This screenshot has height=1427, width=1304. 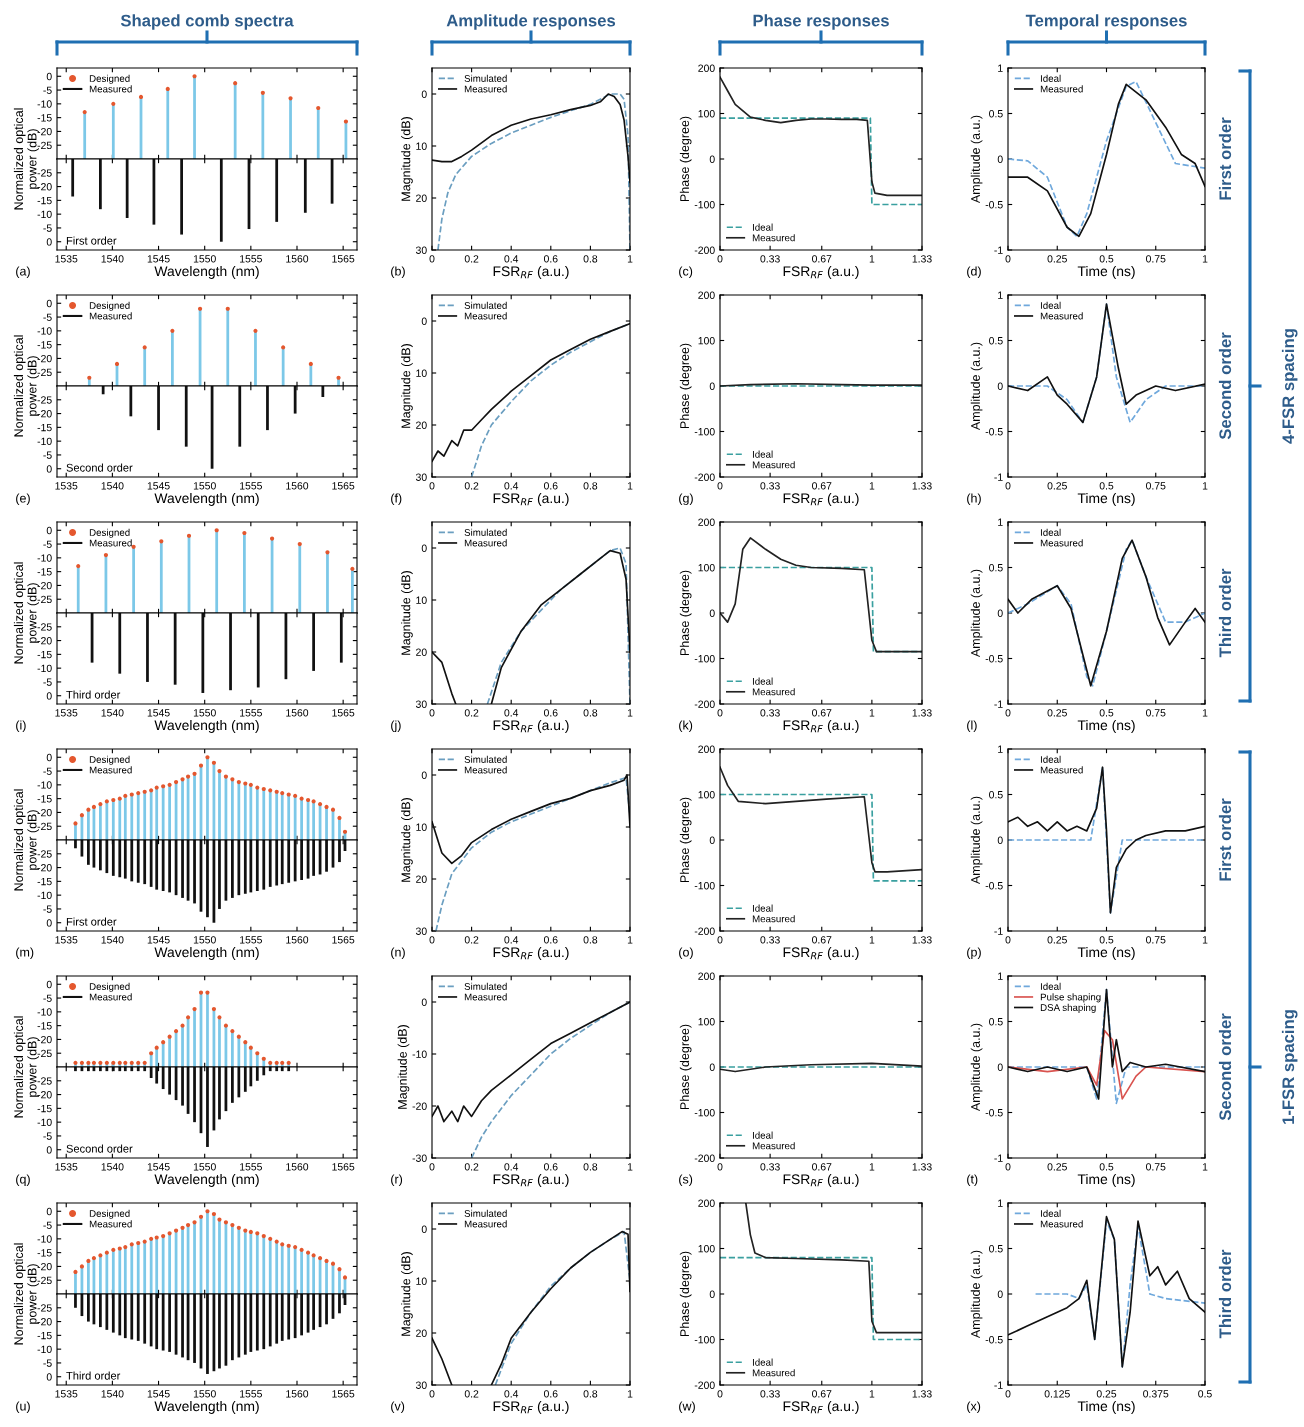 What do you see at coordinates (44, 1280) in the screenshot?
I see `y-tick-label: -25` at bounding box center [44, 1280].